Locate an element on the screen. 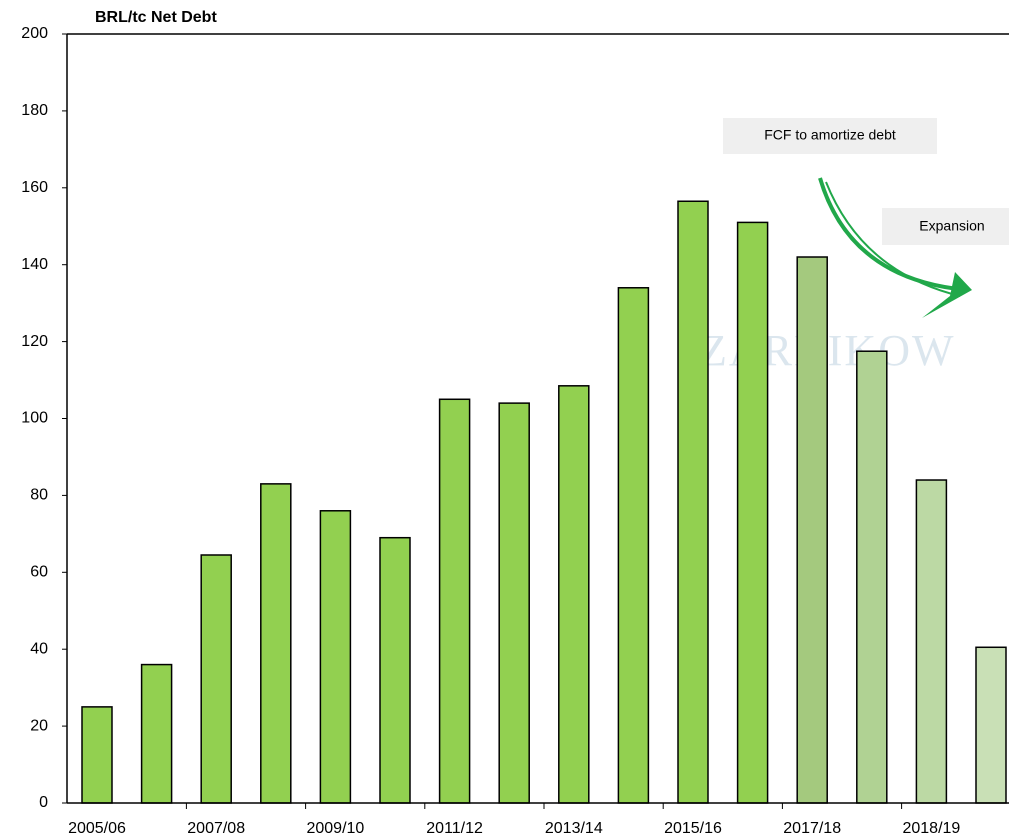  x-tick-label: 2005/06 is located at coordinates (97, 828).